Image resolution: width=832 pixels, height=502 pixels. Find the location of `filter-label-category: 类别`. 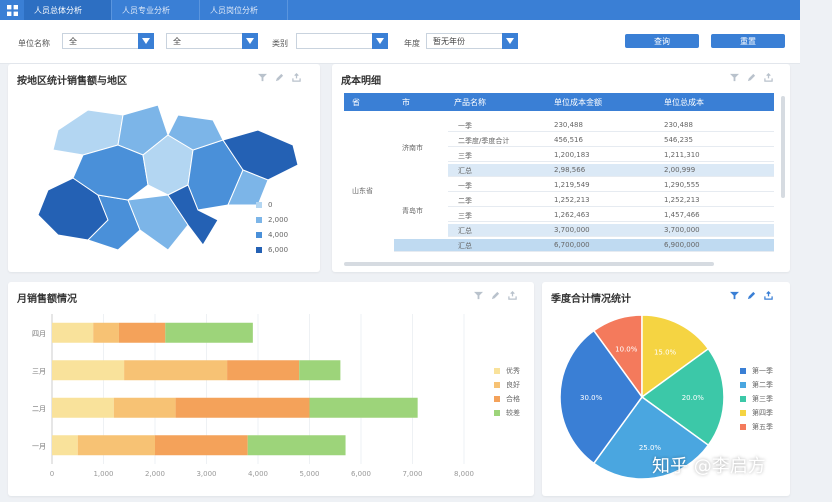

filter-label-category: 类别 is located at coordinates (280, 43).